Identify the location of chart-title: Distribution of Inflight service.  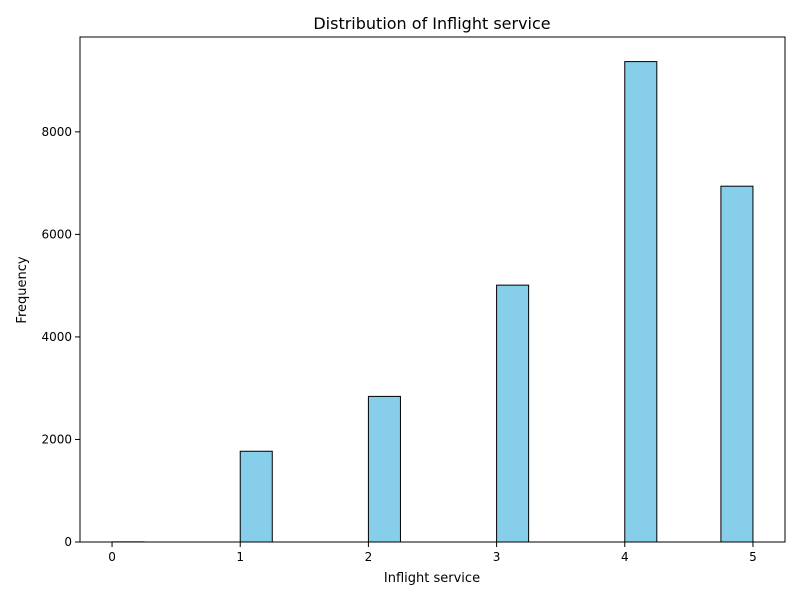
(431, 23).